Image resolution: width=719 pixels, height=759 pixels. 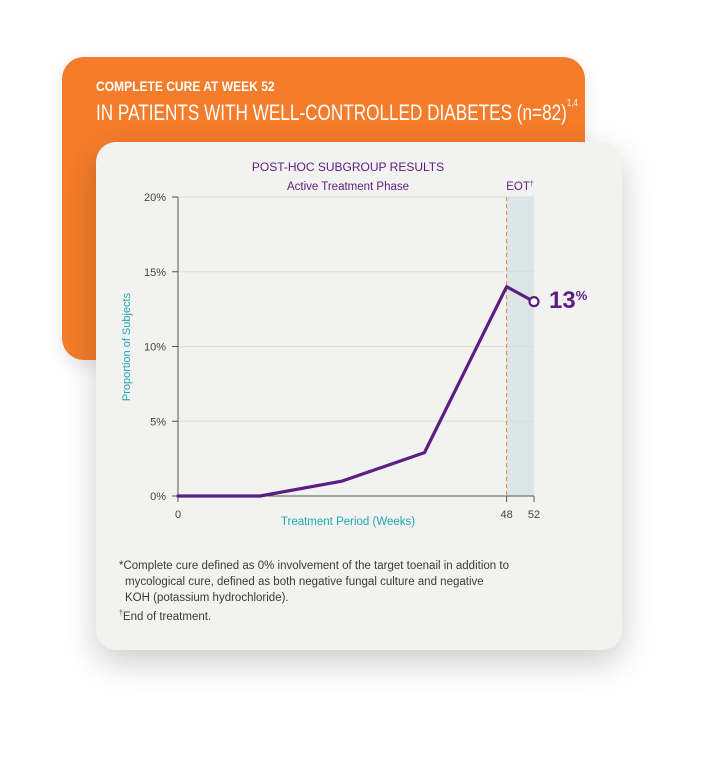 I want to click on footnote-eot-text: End of treatment., so click(x=167, y=616).